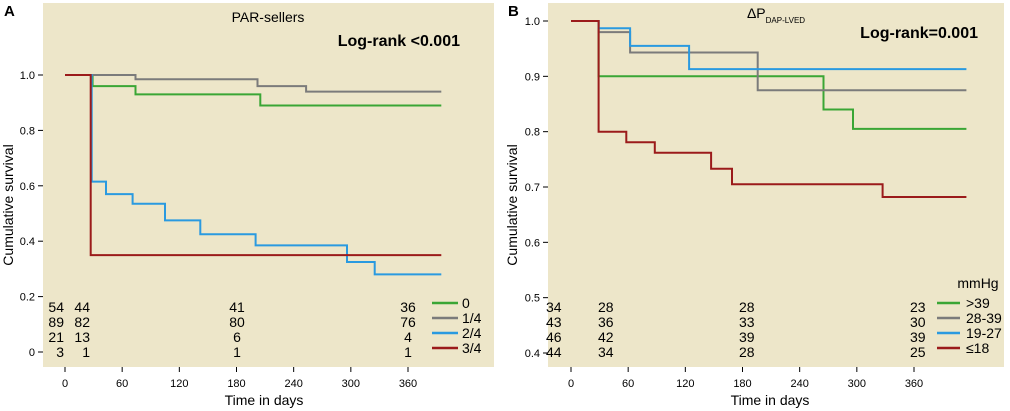 The height and width of the screenshot is (411, 1010). I want to click on legend-title: mmHg, so click(977, 283).